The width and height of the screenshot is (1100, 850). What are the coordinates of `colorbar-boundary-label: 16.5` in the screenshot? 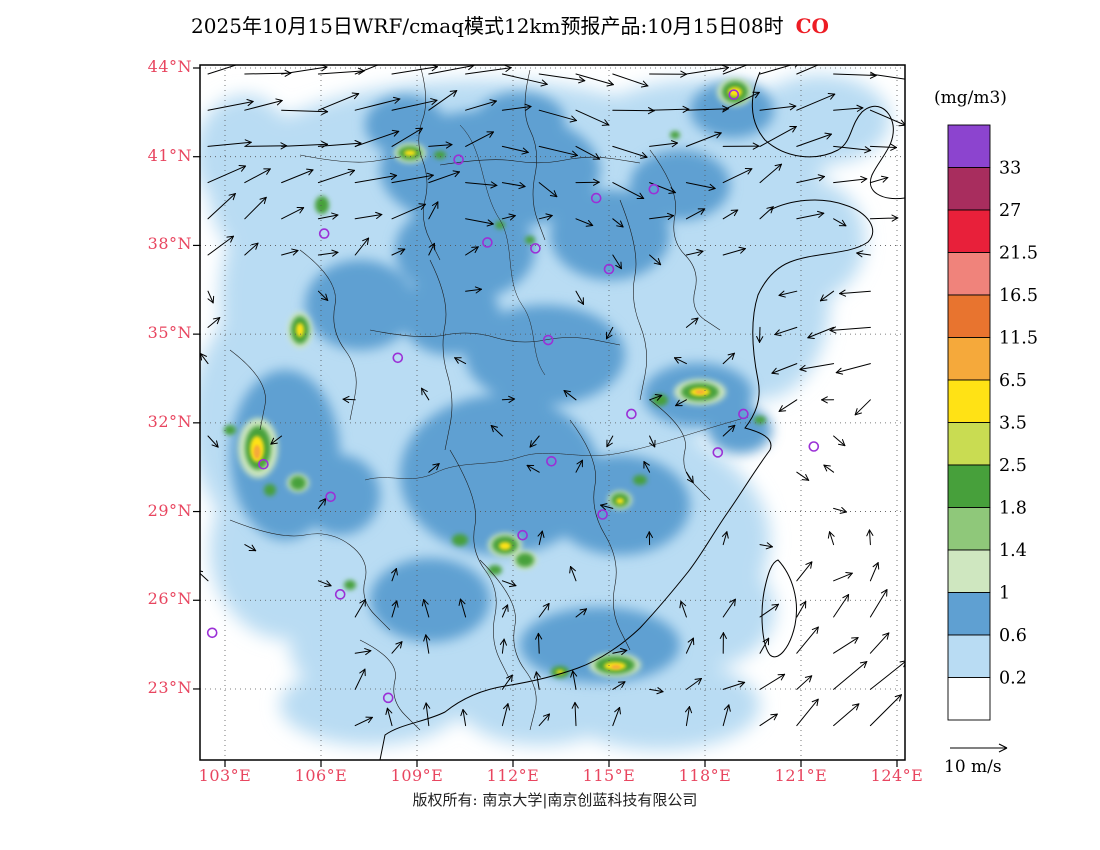 It's located at (1018, 296).